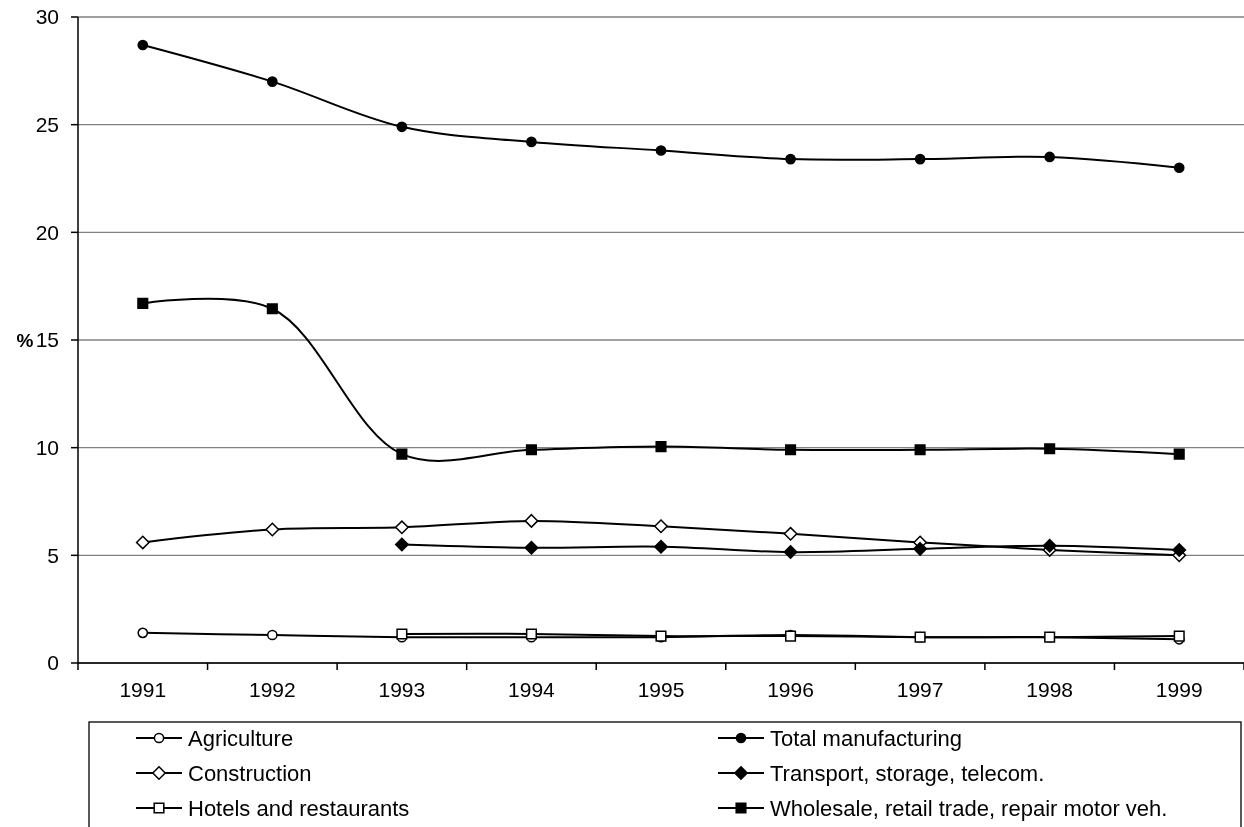 The width and height of the screenshot is (1244, 827). What do you see at coordinates (53, 555) in the screenshot?
I see `y-tick-label: 5` at bounding box center [53, 555].